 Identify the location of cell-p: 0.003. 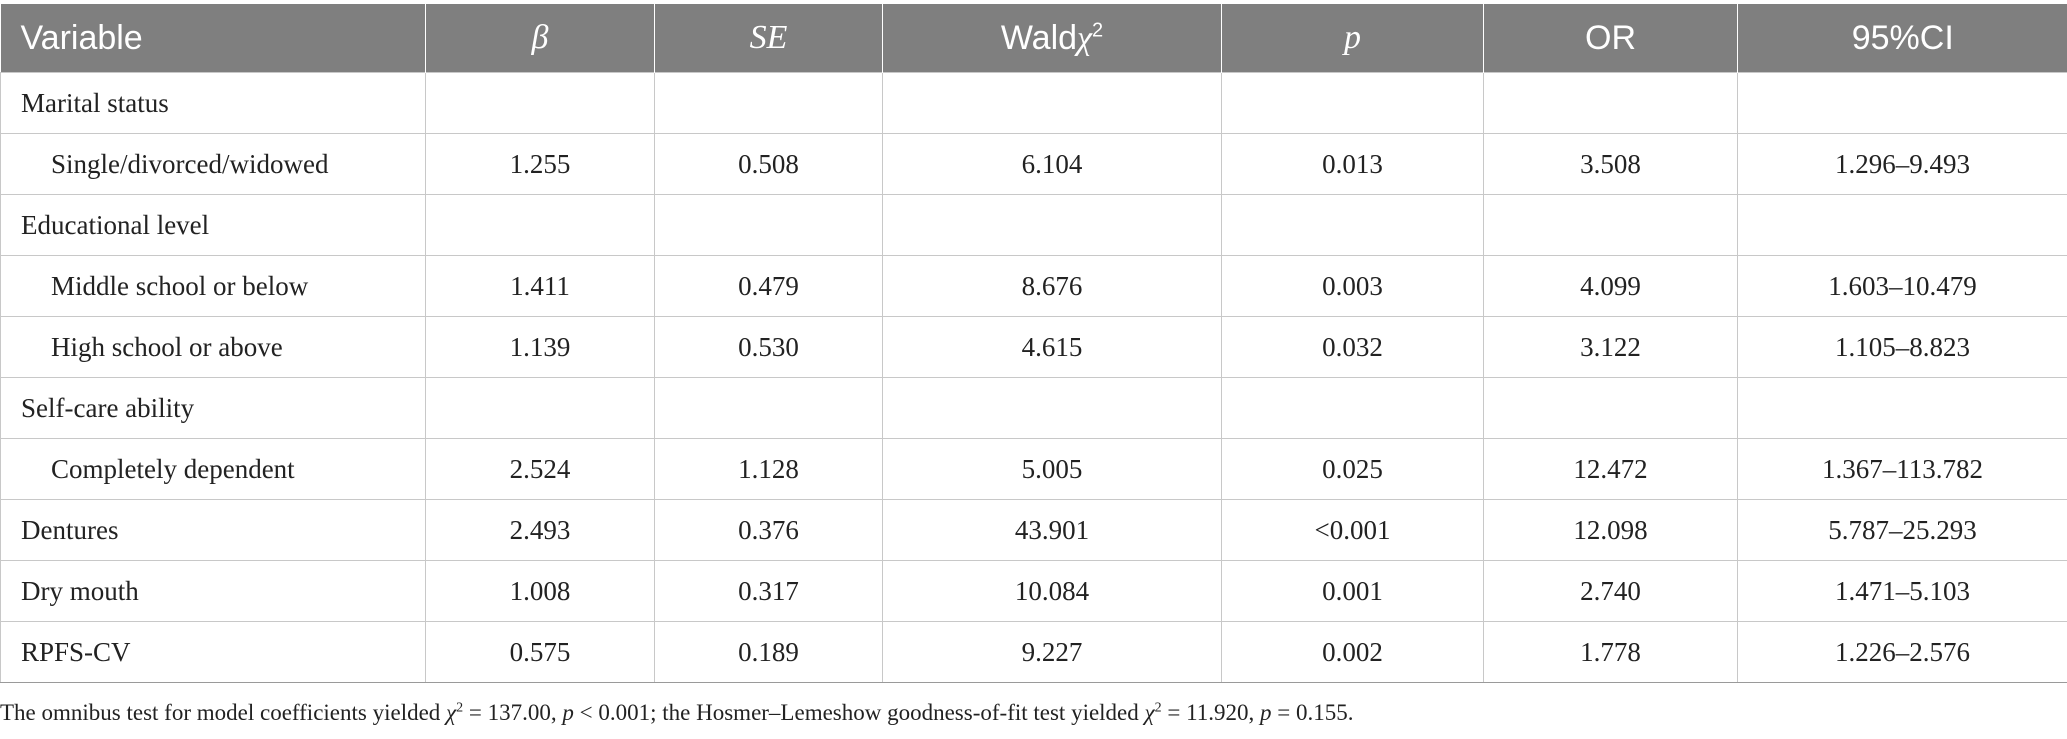
(1352, 286).